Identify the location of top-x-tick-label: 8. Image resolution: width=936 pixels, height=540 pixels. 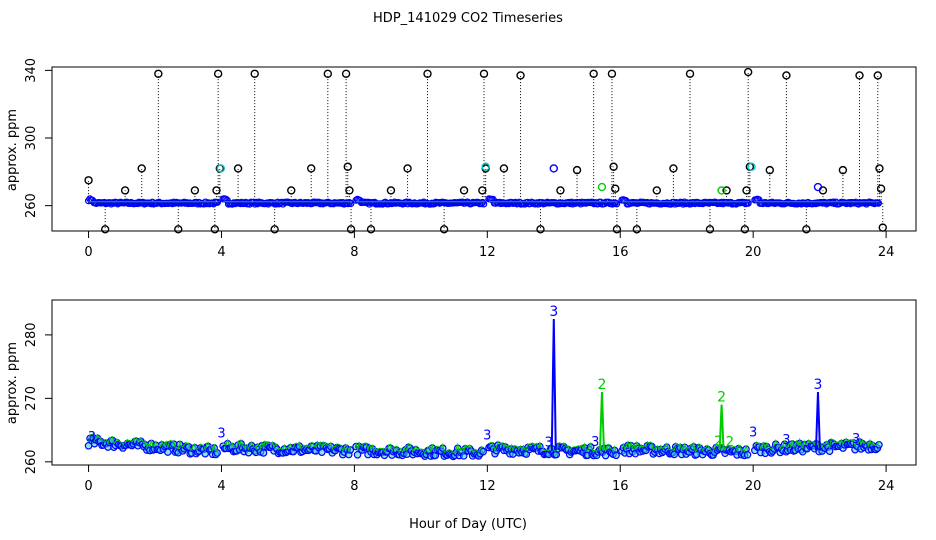
(354, 252).